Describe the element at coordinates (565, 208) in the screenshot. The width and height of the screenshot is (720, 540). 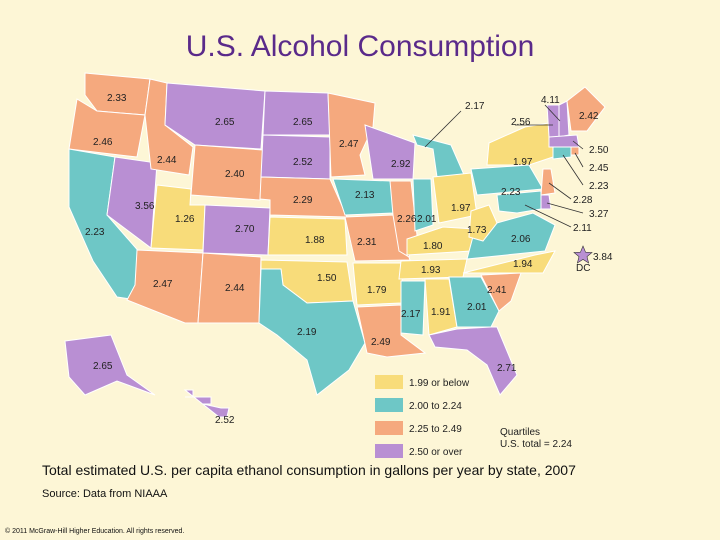
I see `leader-line-de` at that location.